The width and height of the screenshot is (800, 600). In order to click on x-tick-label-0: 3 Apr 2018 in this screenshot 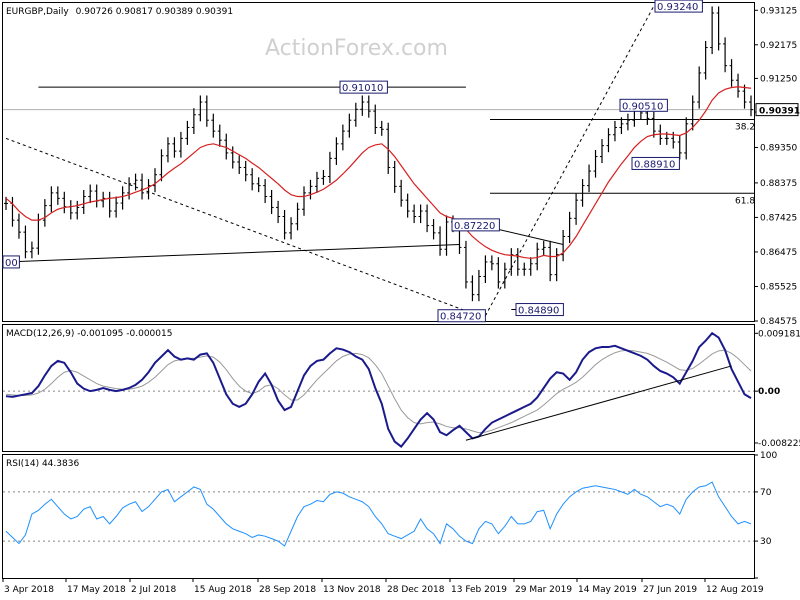, I will do `click(29, 590)`.